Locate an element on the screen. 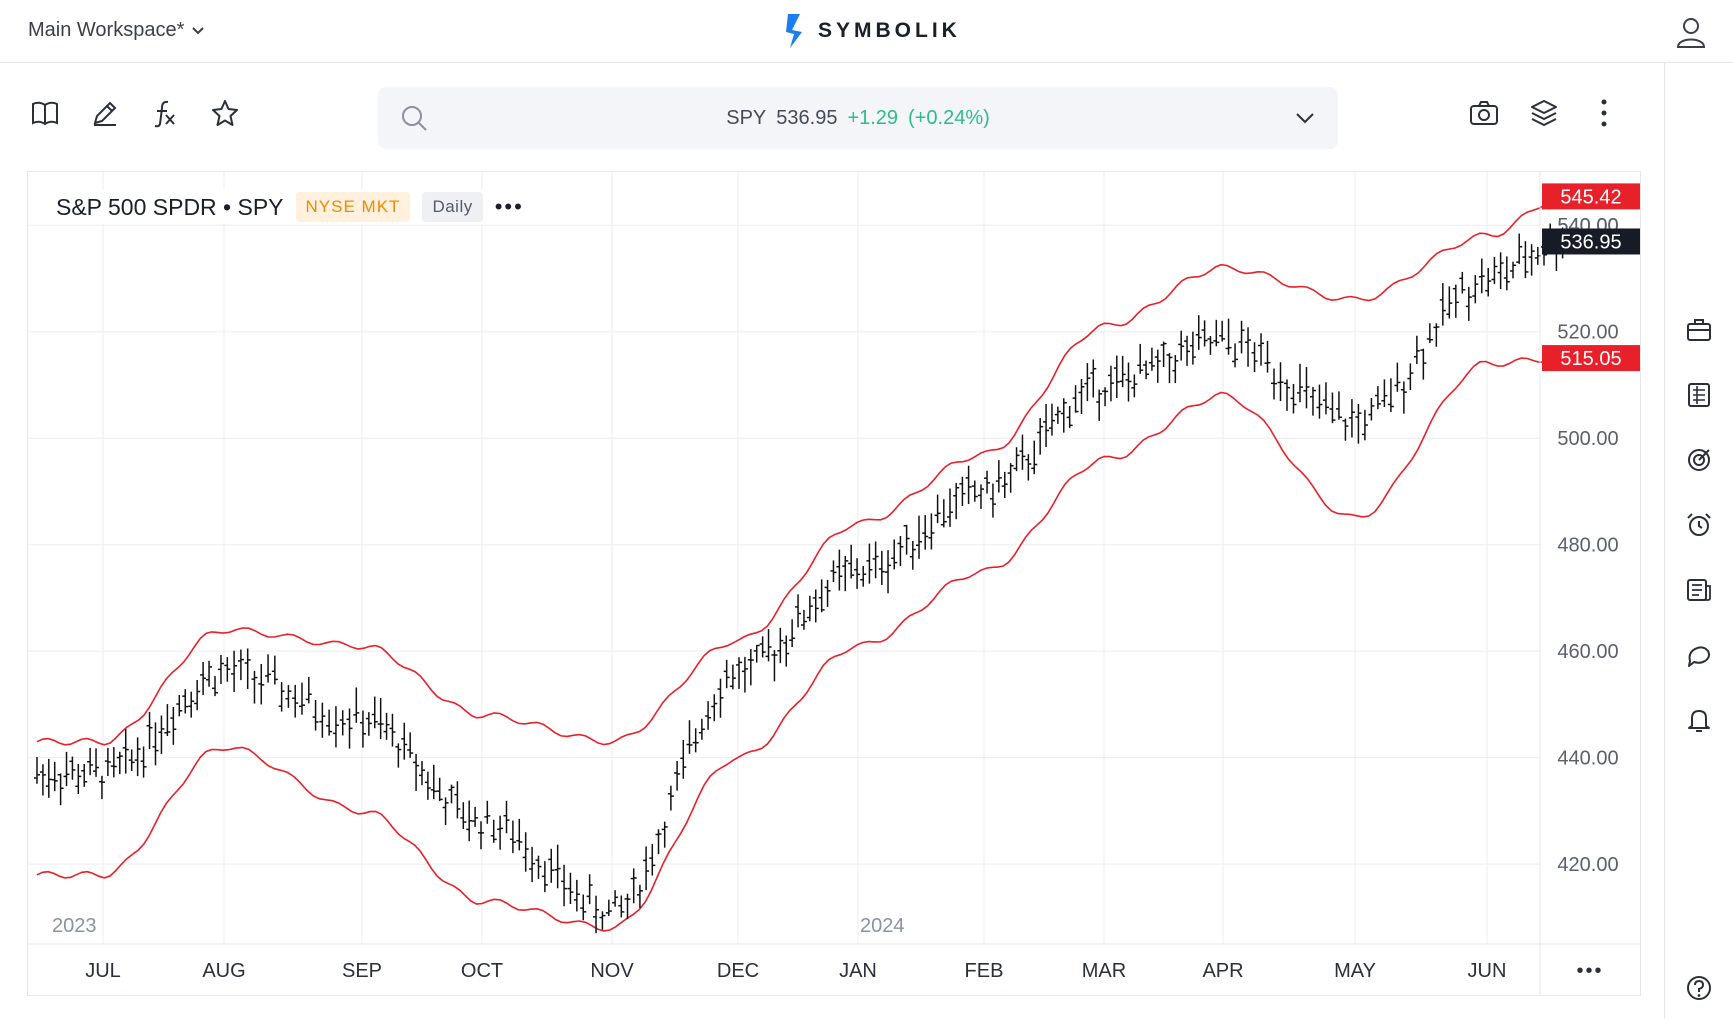 The width and height of the screenshot is (1733, 1019). x-tick-label: SEP is located at coordinates (362, 971).